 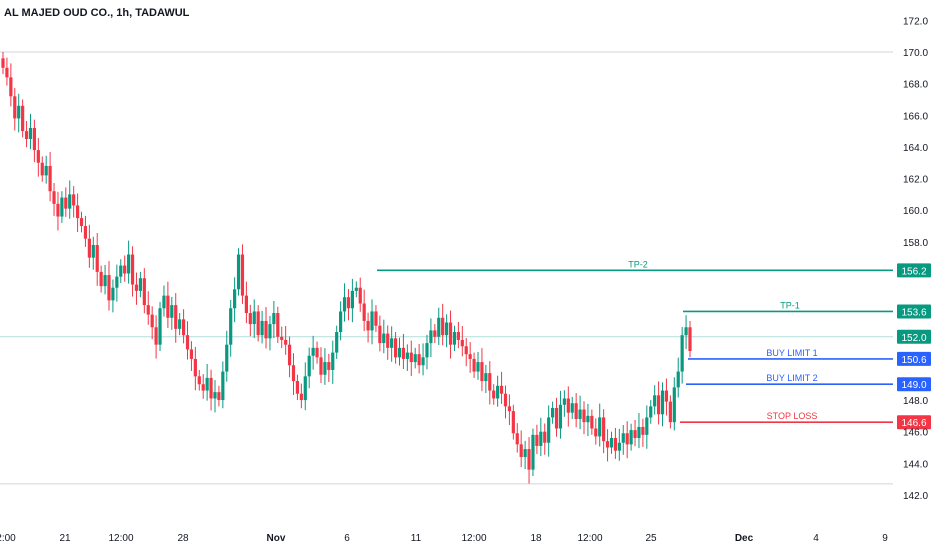 What do you see at coordinates (913, 271) in the screenshot?
I see `price-tag-label: 156.2` at bounding box center [913, 271].